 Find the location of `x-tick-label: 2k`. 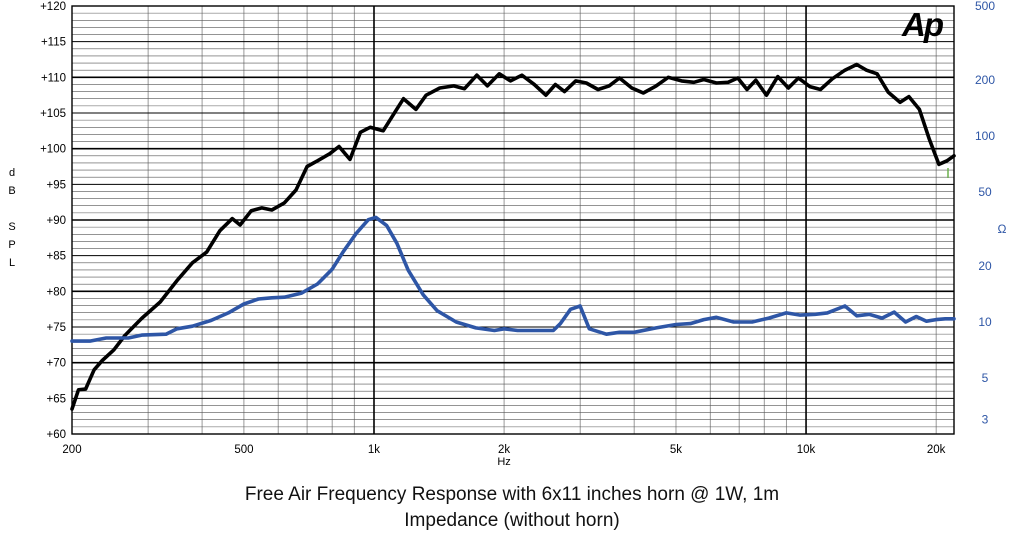

x-tick-label: 2k is located at coordinates (504, 450).